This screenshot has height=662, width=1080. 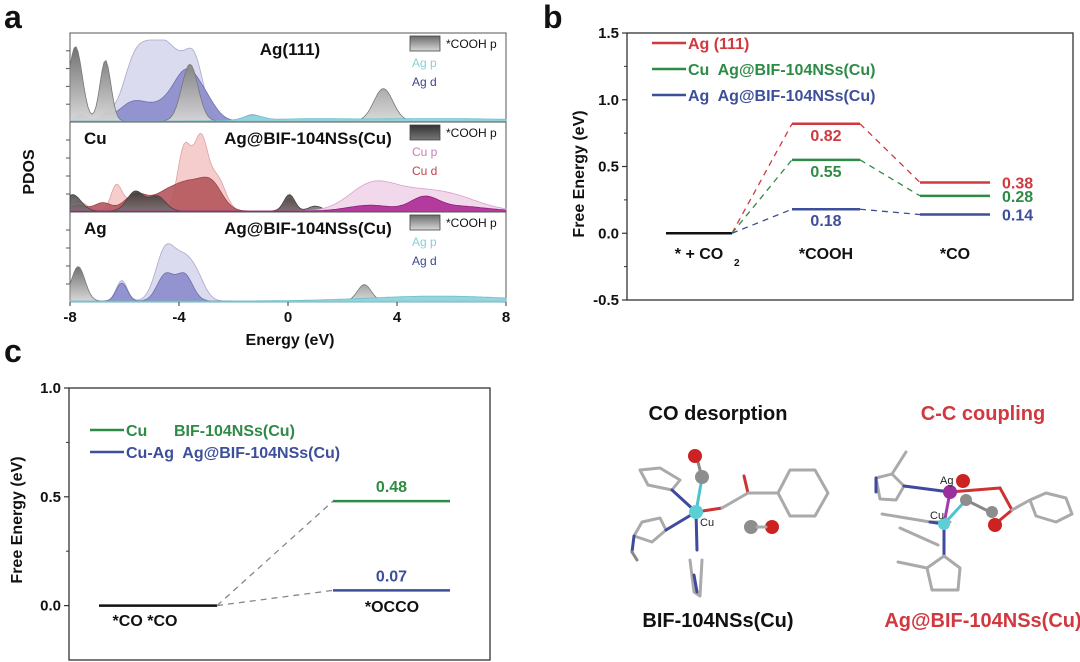 I want to click on subplot-title: Ag(111), so click(x=290, y=49).